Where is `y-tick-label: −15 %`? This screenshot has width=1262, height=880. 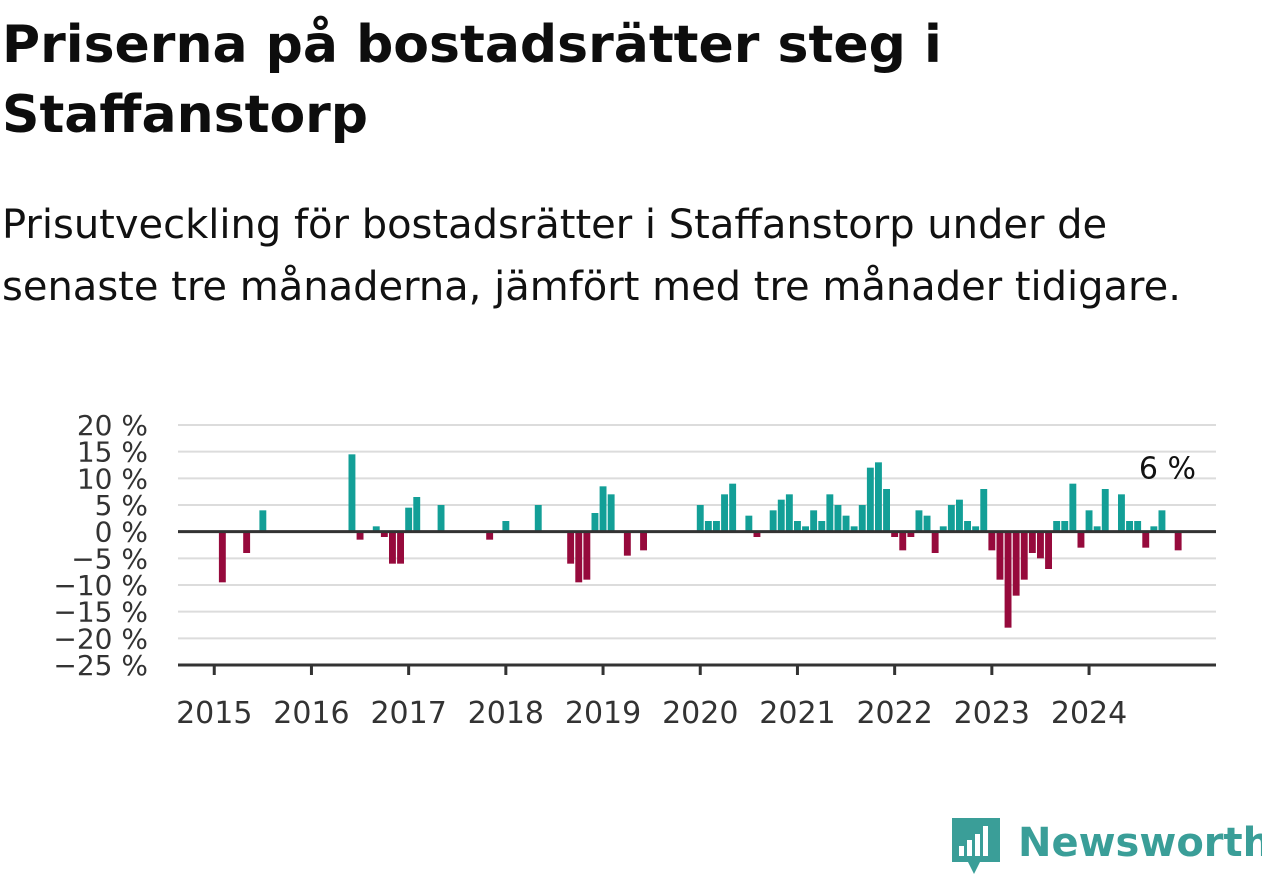 y-tick-label: −15 % is located at coordinates (100, 612).